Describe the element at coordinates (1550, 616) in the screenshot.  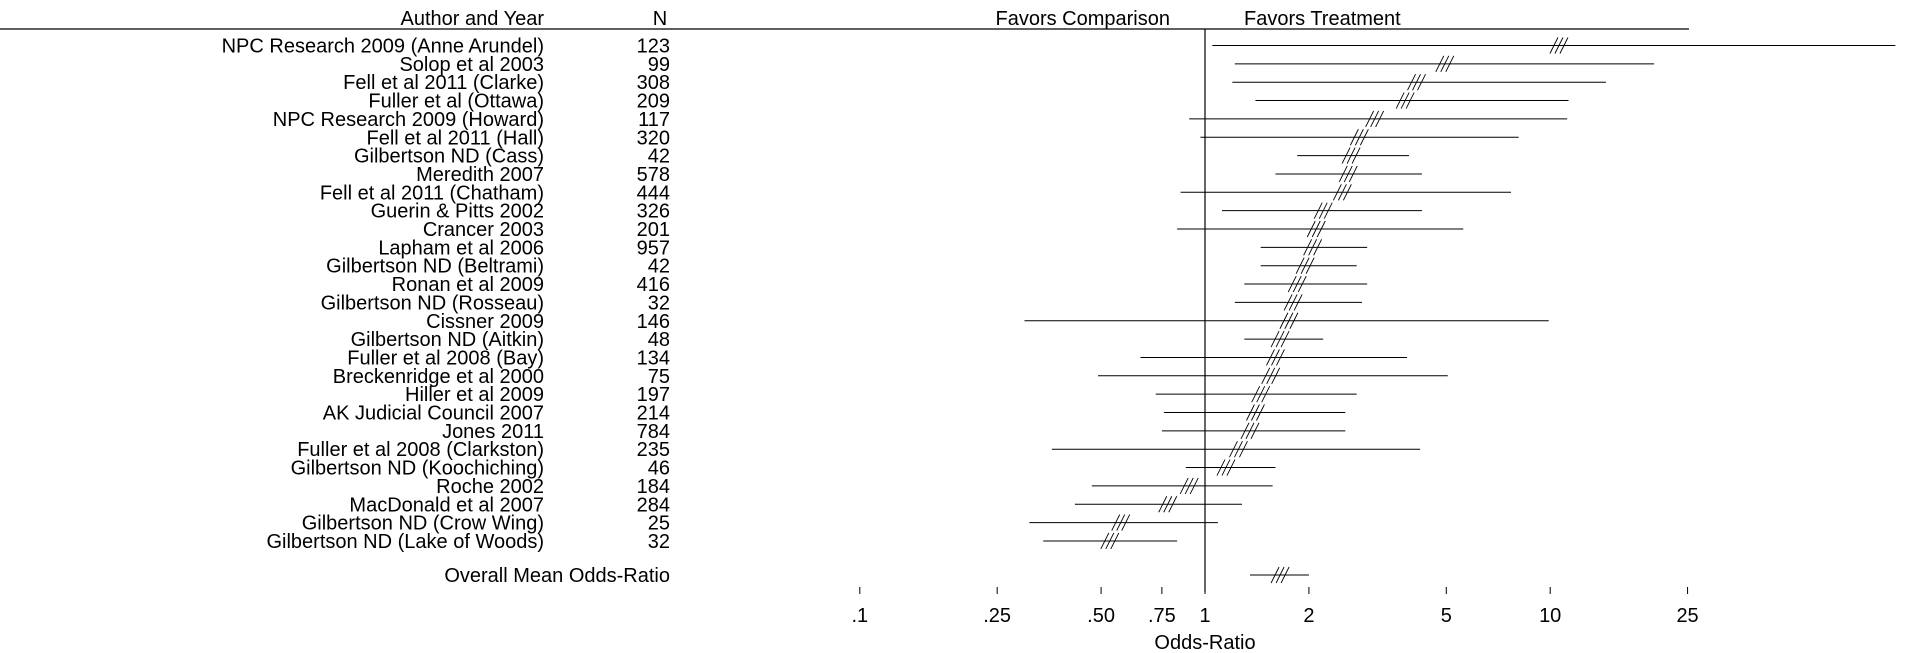
I see `x-tick-label: 10` at that location.